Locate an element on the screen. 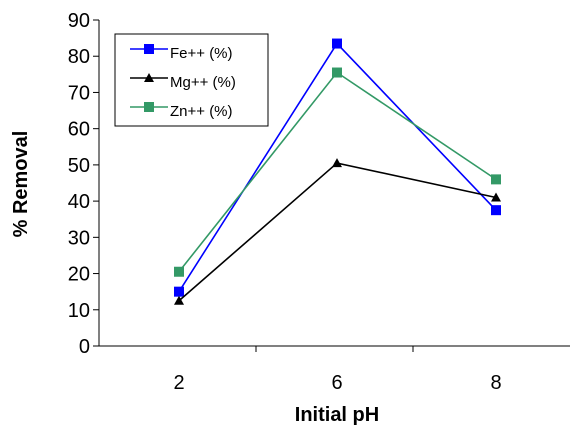  x-tick-label: 2 is located at coordinates (178, 383).